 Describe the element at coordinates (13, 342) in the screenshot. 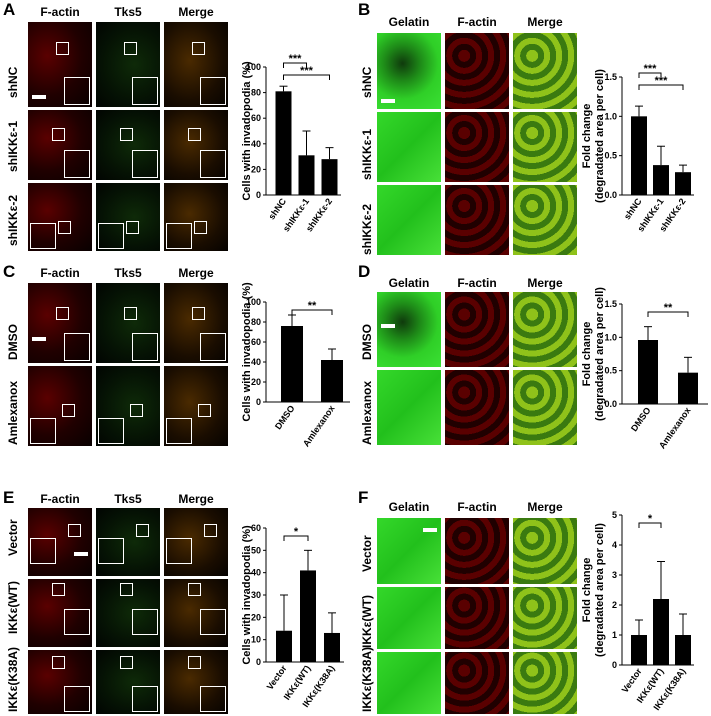

I see `row-label: DMSO` at that location.